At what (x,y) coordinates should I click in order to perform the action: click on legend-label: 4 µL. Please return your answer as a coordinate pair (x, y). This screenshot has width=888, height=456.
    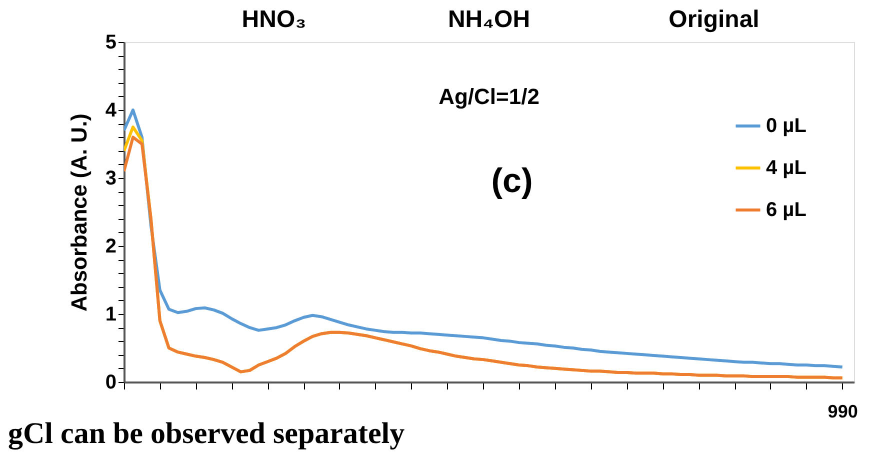
    Looking at the image, I should click on (786, 168).